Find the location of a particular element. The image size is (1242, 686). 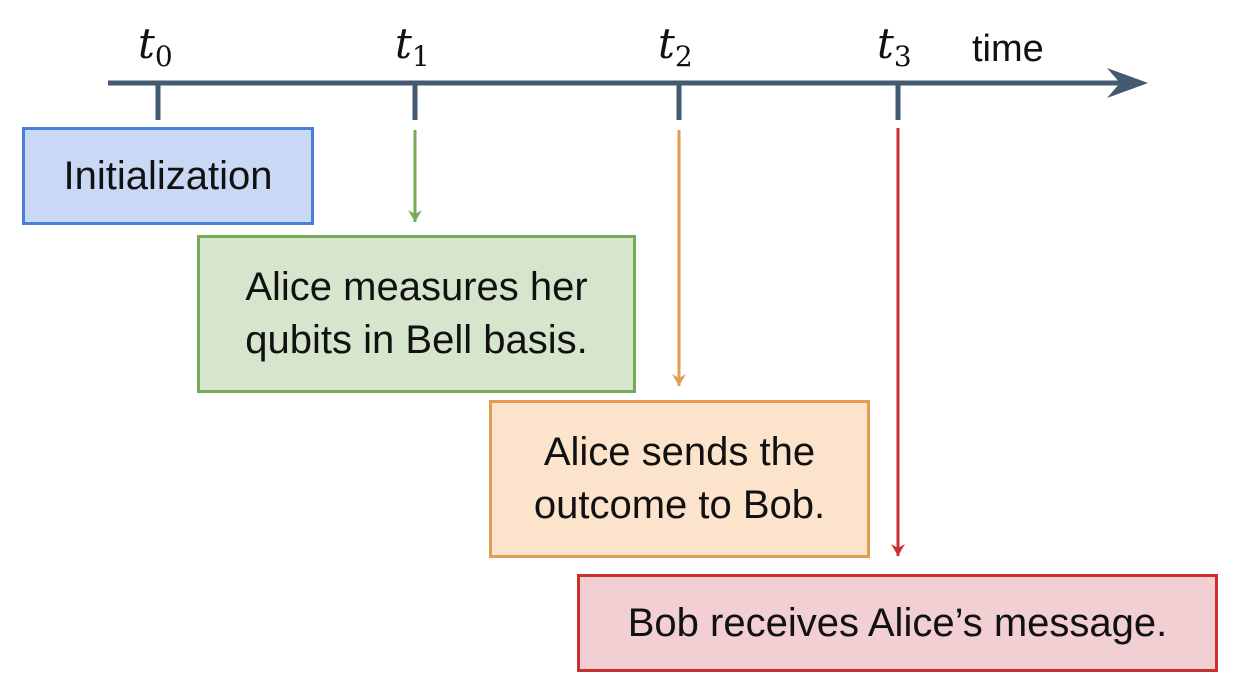

step-bob-receives-label: Bob receives Alice’s message. is located at coordinates (897, 622).